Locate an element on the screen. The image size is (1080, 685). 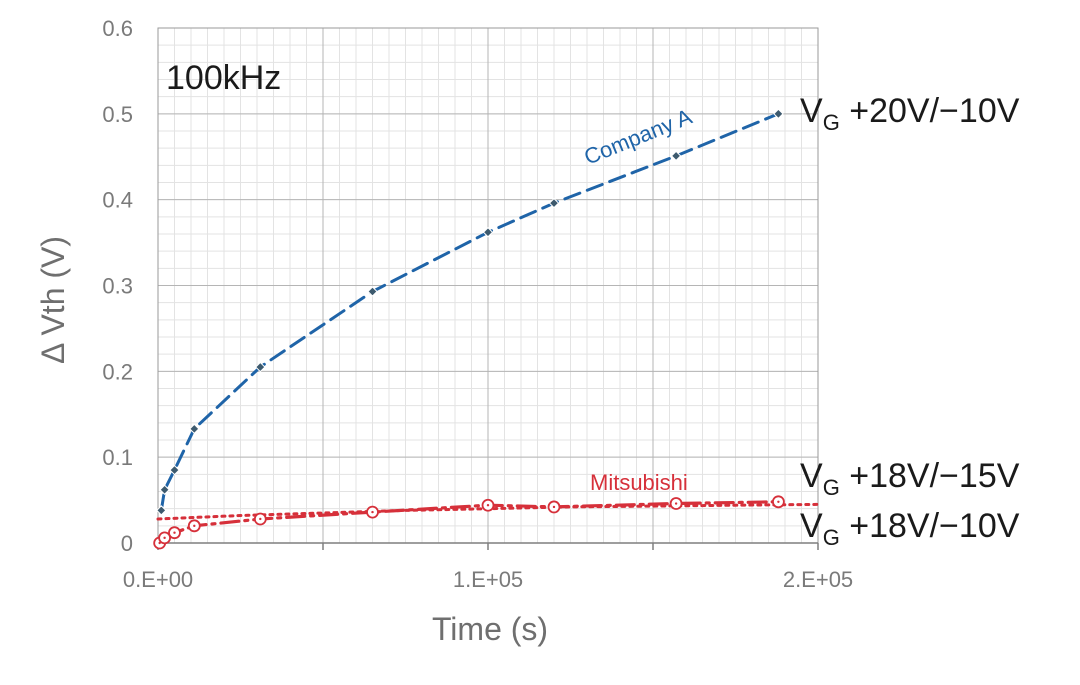
frequency-annotation: 100kHz is located at coordinates (223, 78).